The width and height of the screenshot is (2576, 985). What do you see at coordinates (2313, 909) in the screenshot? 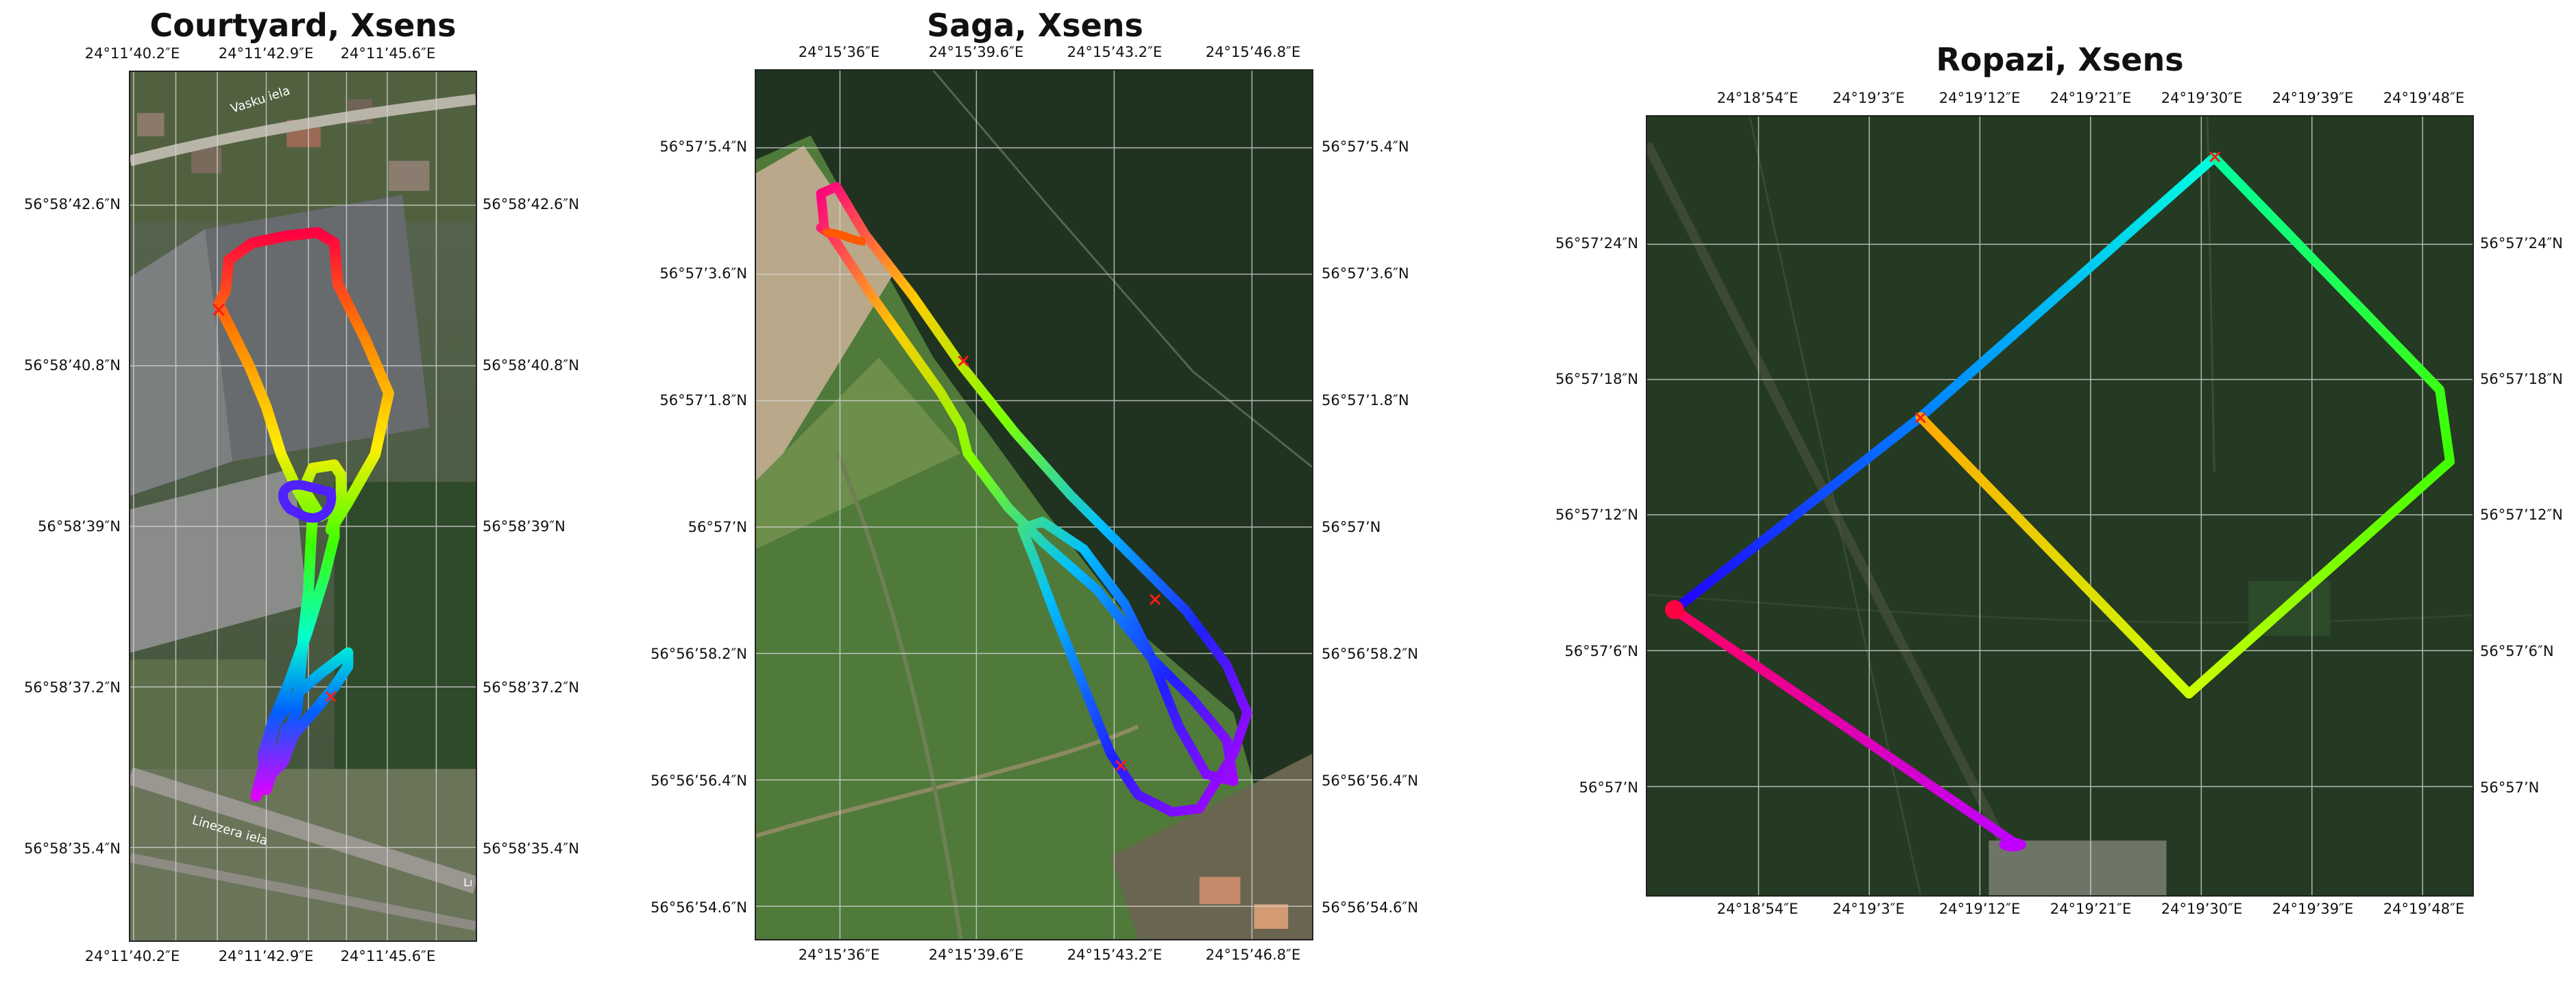
I see `lon-tick-bottom: 24°19’39″E` at bounding box center [2313, 909].